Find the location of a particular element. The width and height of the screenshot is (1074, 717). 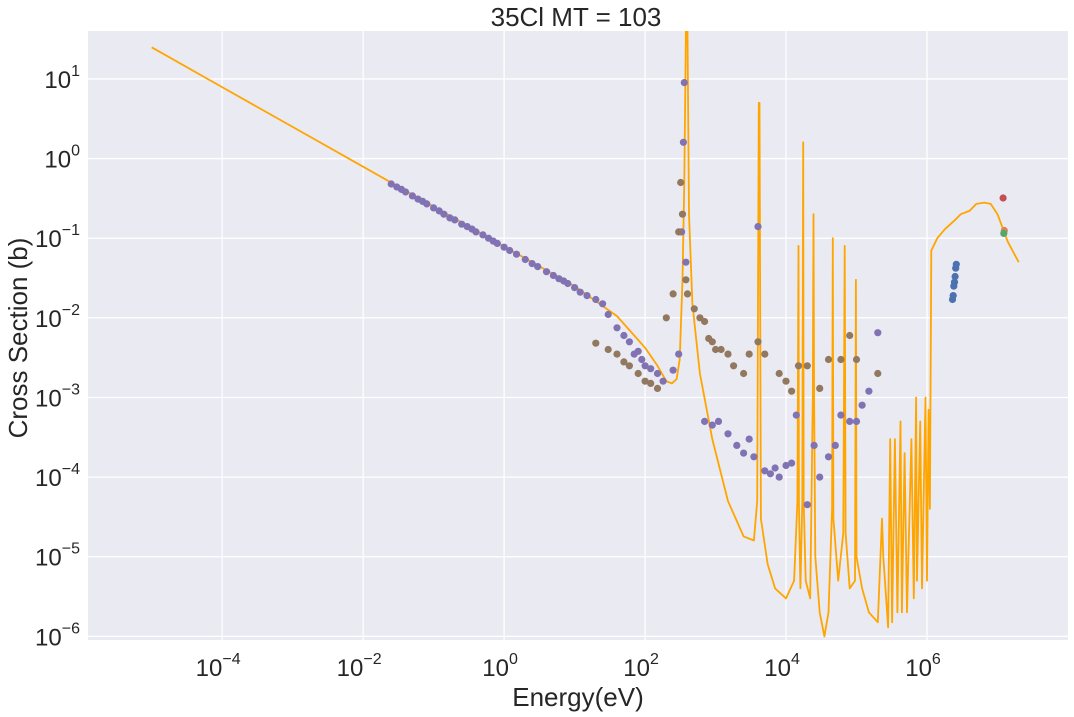

y-tick-label: 10¹ is located at coordinates (62, 78).